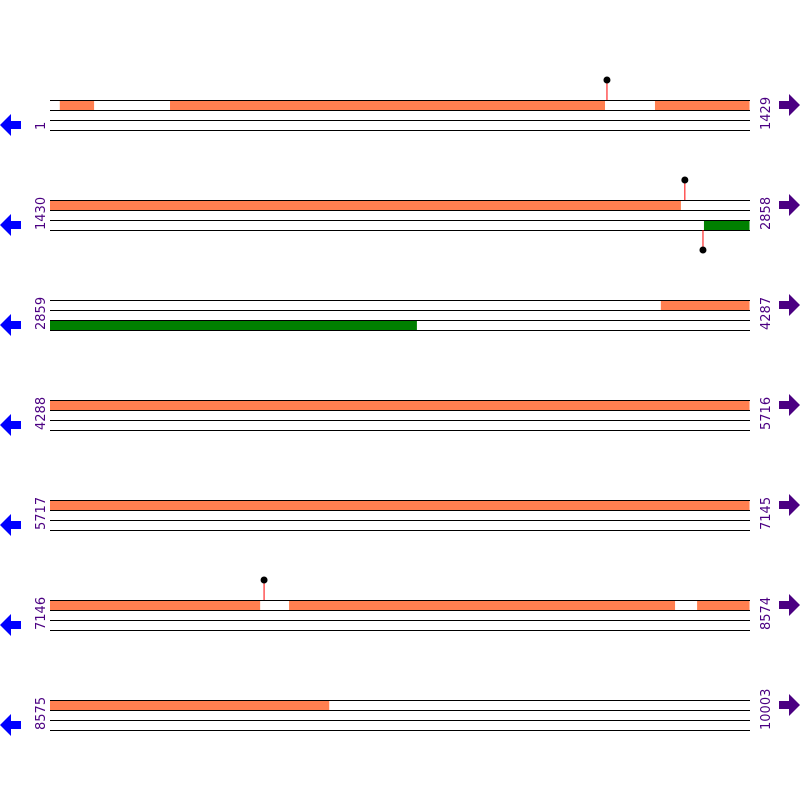 The width and height of the screenshot is (800, 800). What do you see at coordinates (41, 126) in the screenshot?
I see `start-position-label: 1` at bounding box center [41, 126].